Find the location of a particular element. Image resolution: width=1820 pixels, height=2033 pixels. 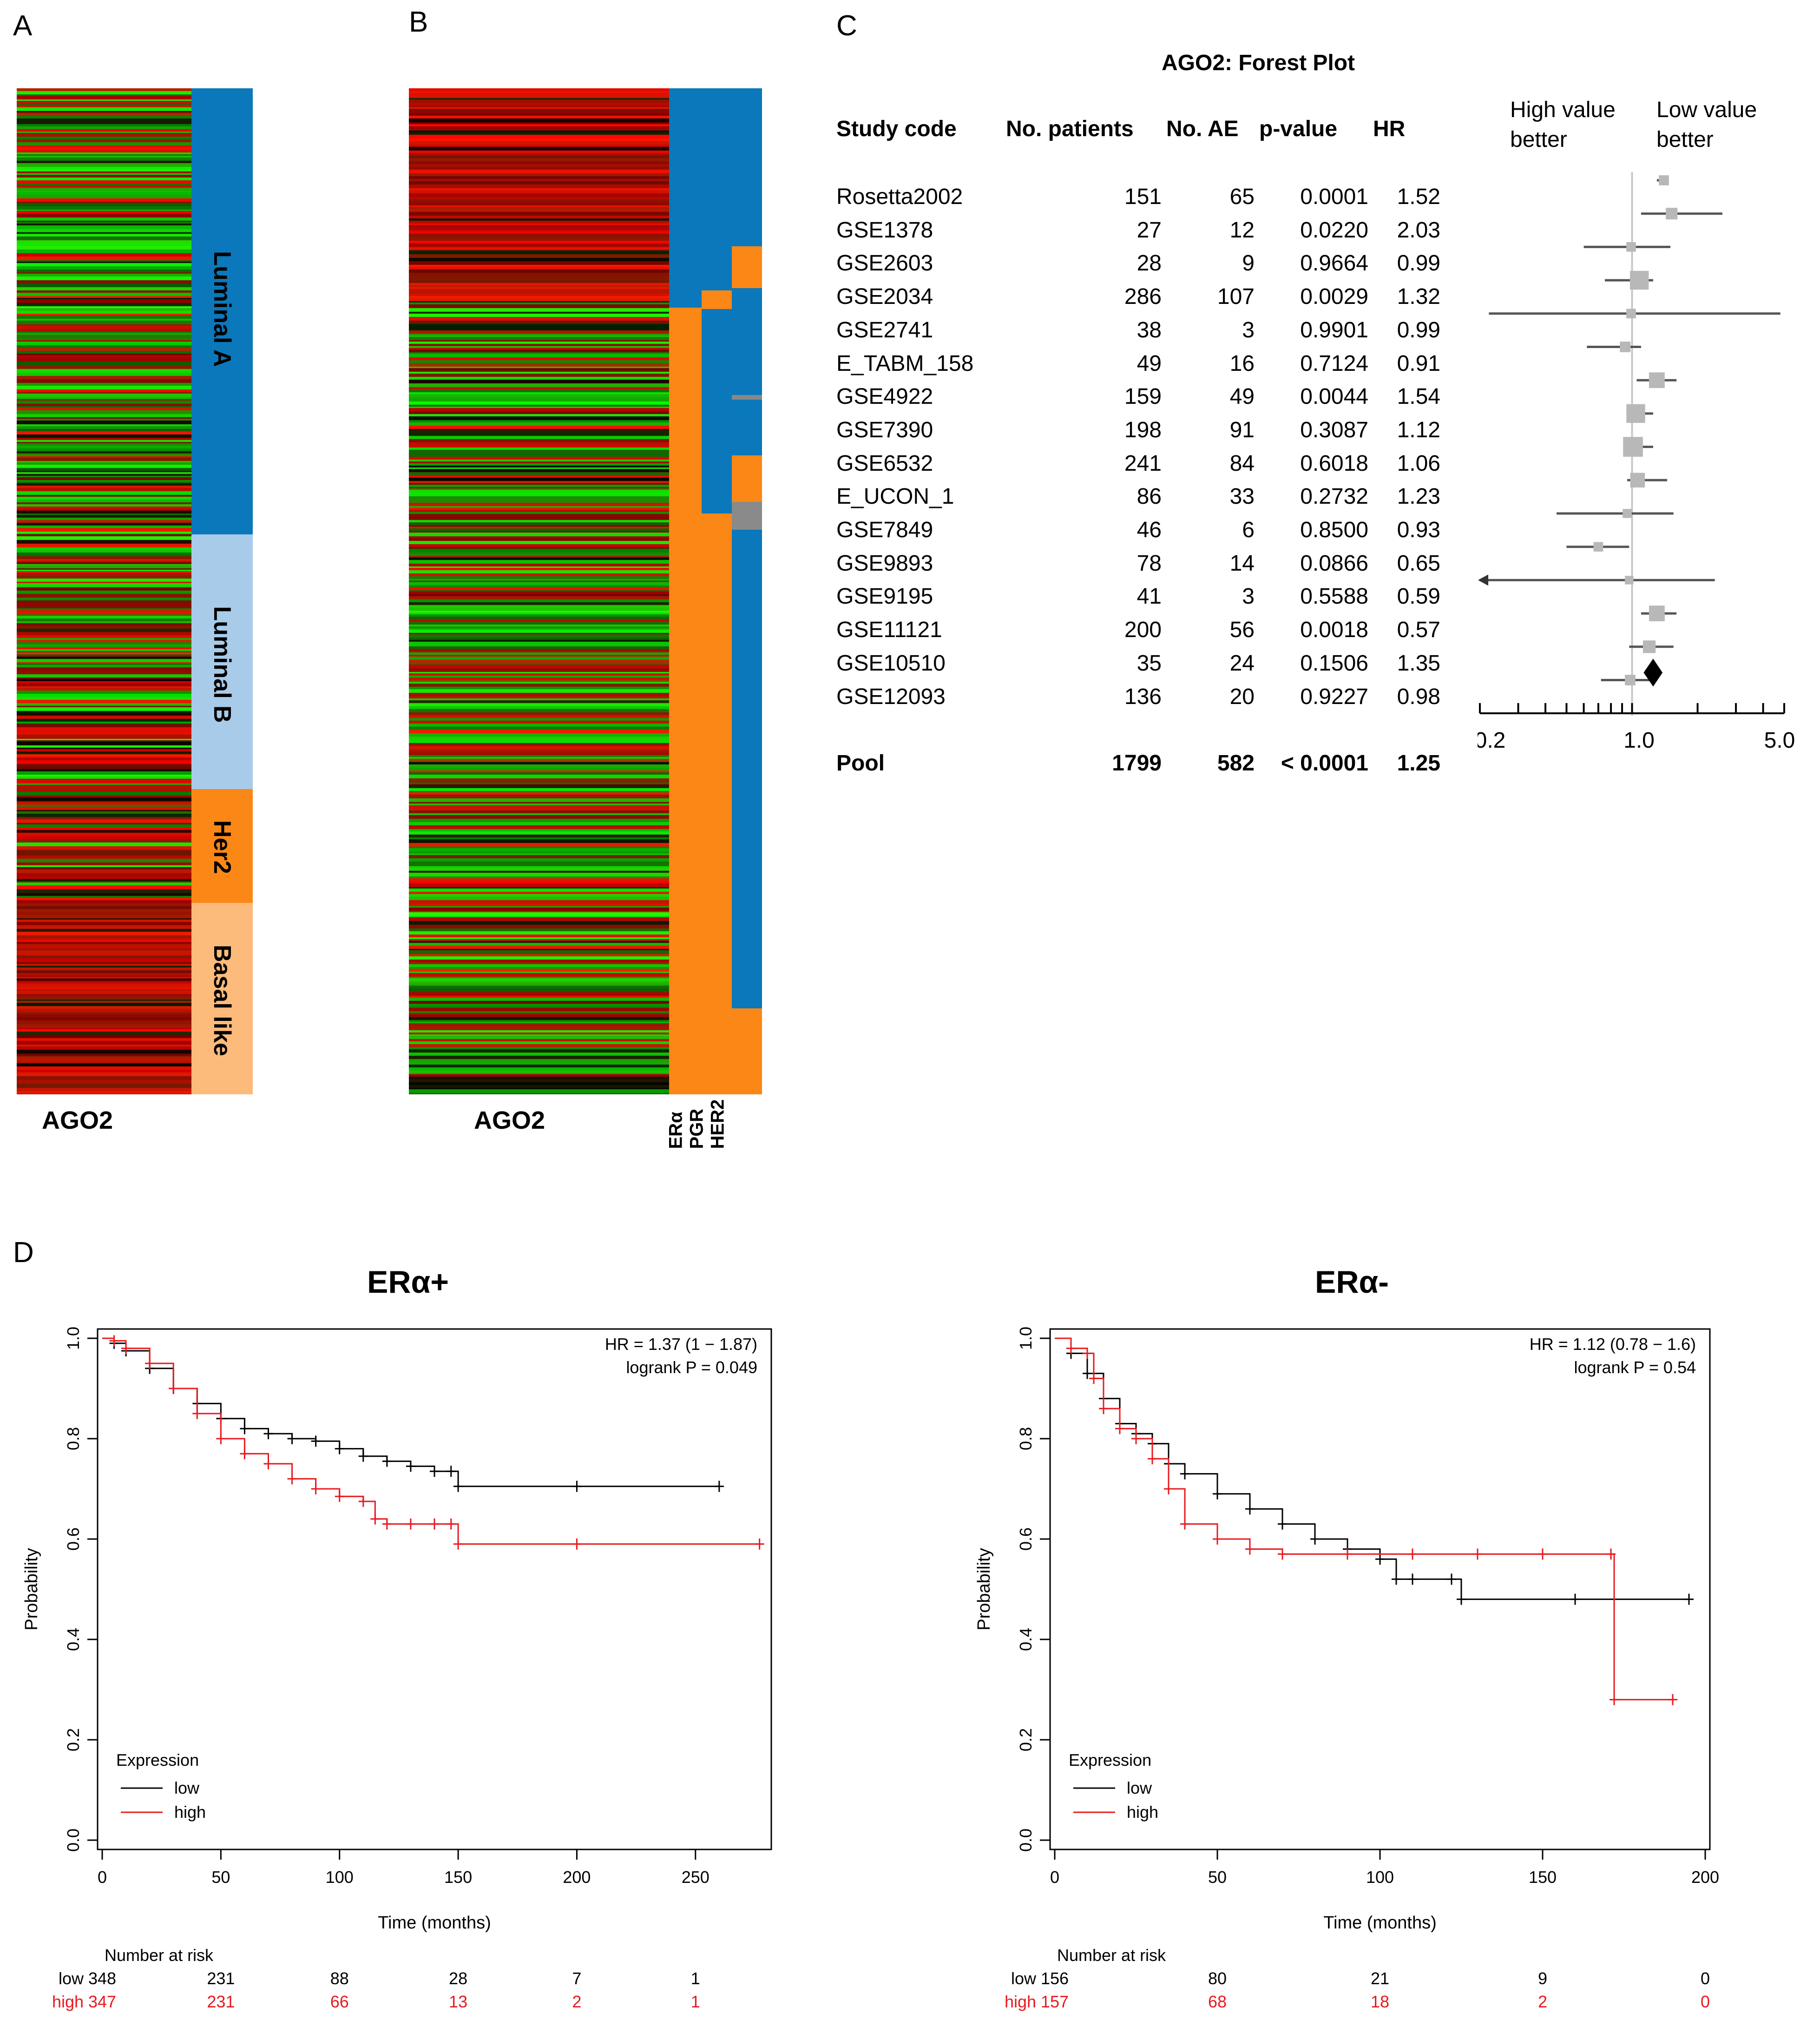

cell-p: 0.0220 is located at coordinates (1334, 230).